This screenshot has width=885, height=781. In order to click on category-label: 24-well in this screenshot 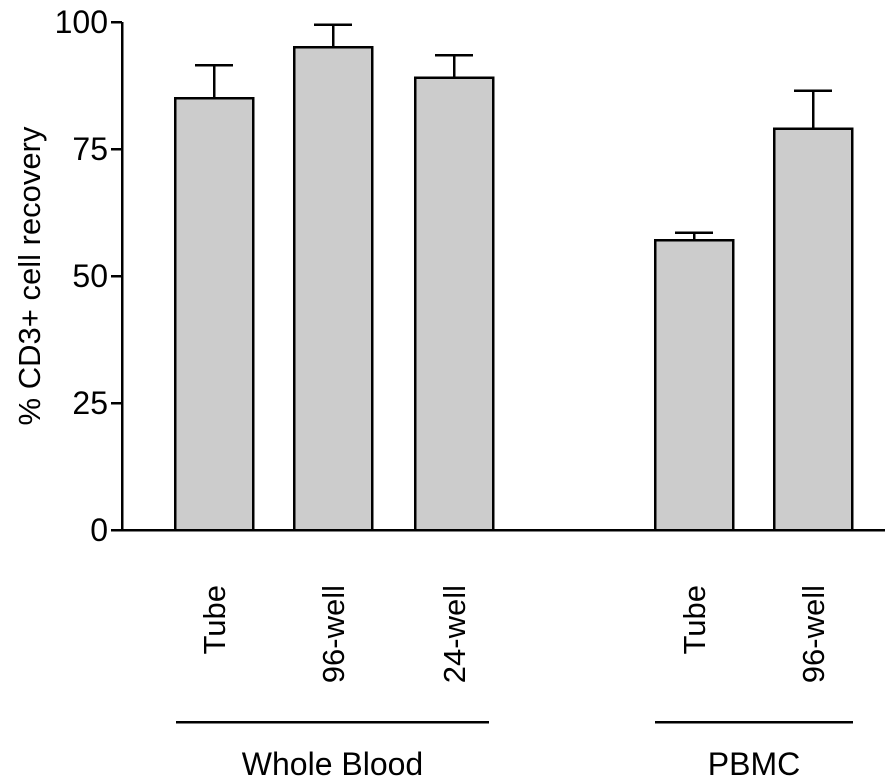, I will do `click(454, 634)`.